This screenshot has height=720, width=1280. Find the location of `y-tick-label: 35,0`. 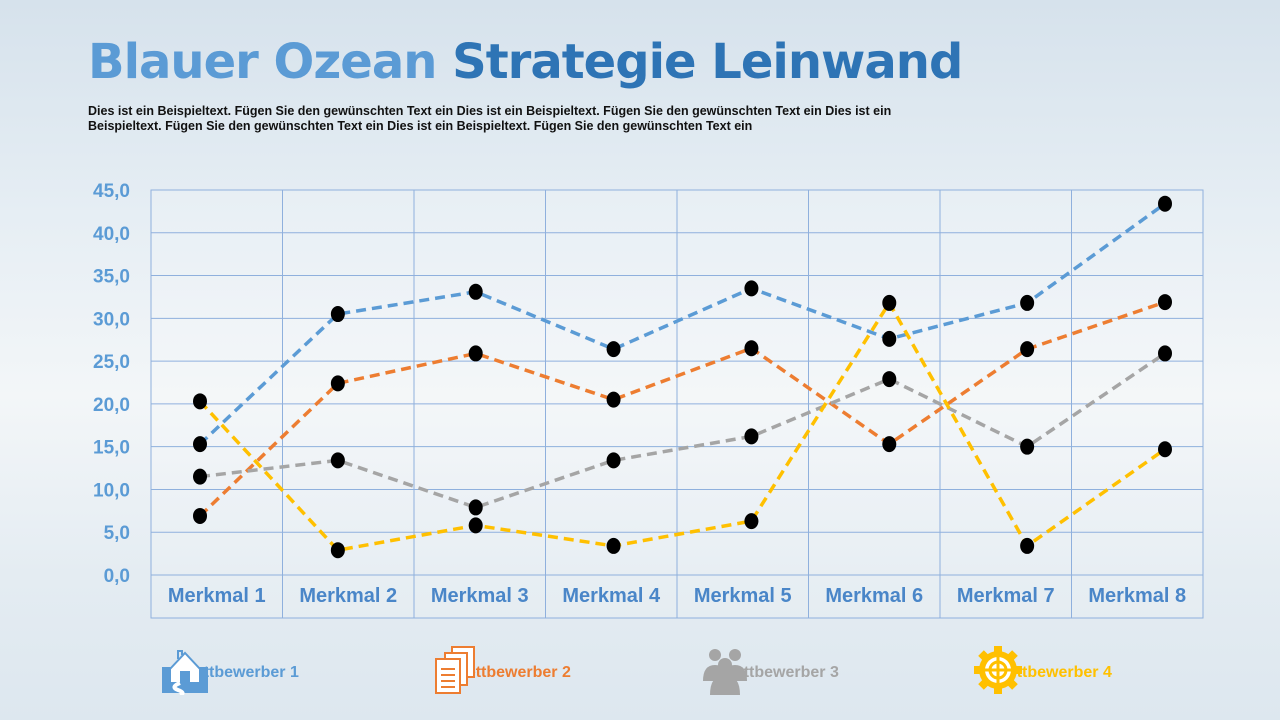

y-tick-label: 35,0 is located at coordinates (111, 277).